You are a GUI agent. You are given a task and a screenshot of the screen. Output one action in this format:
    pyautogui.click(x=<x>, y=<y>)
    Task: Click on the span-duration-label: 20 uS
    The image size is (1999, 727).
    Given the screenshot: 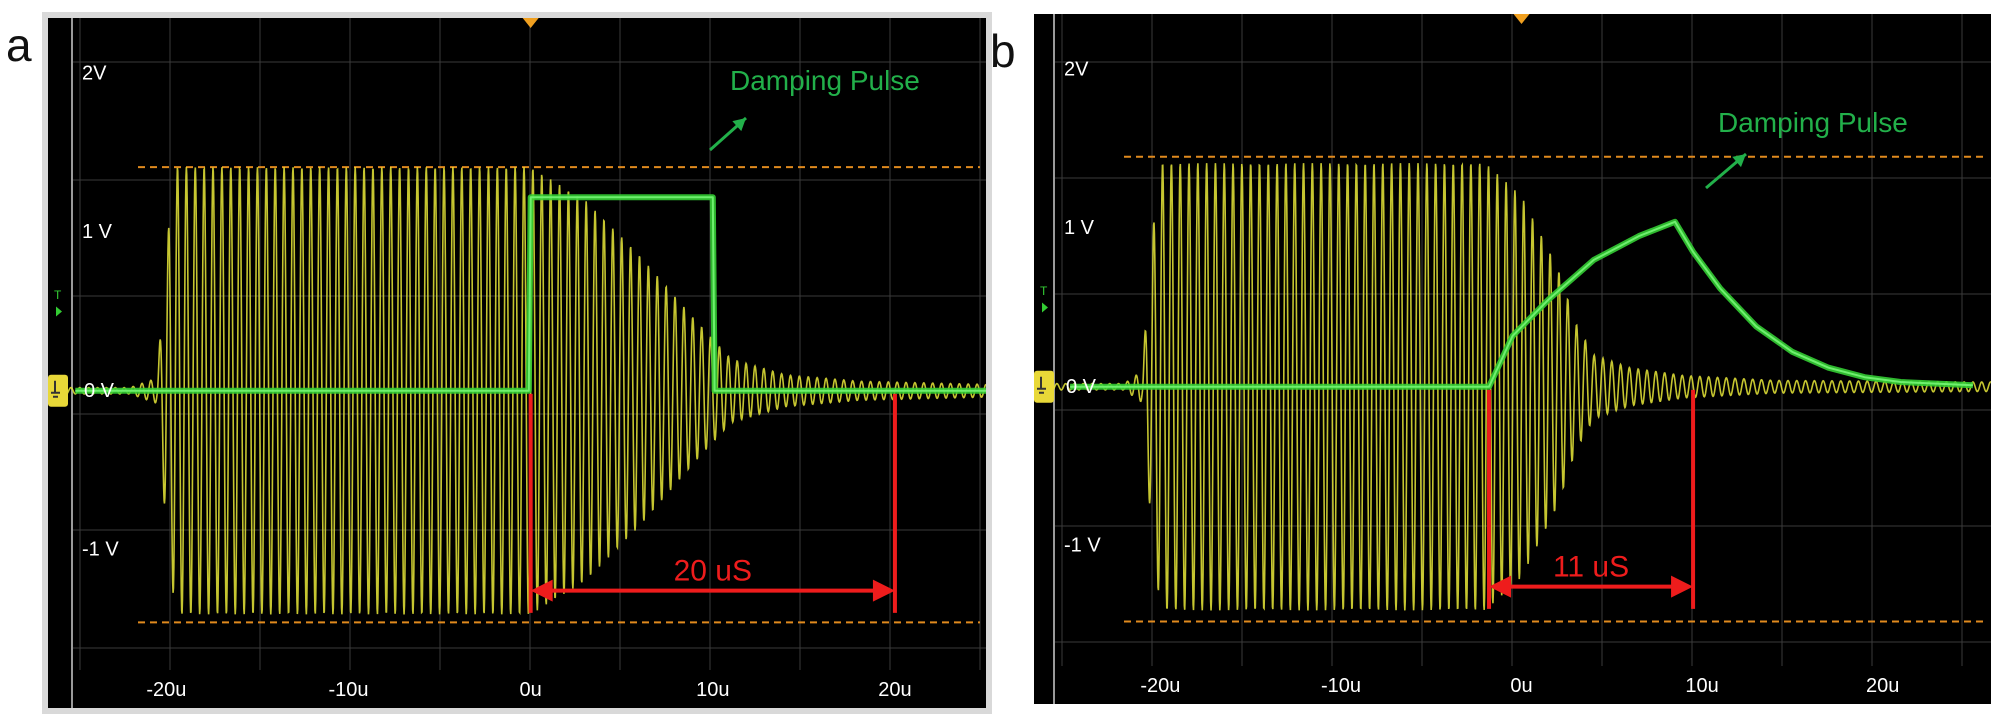 What is the action you would take?
    pyautogui.click(x=713, y=571)
    